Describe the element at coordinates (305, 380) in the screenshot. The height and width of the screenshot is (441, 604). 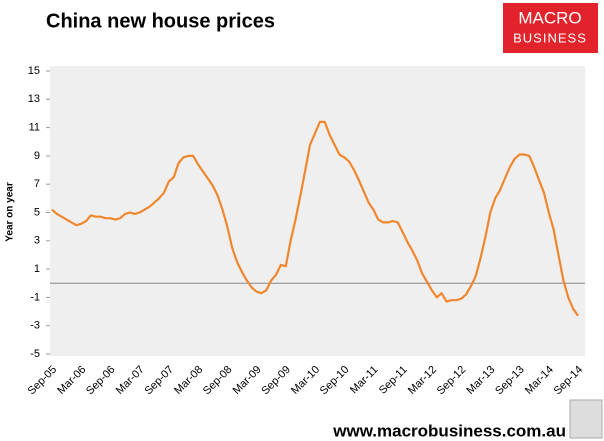
I see `x-tick-label: Mar-10` at that location.